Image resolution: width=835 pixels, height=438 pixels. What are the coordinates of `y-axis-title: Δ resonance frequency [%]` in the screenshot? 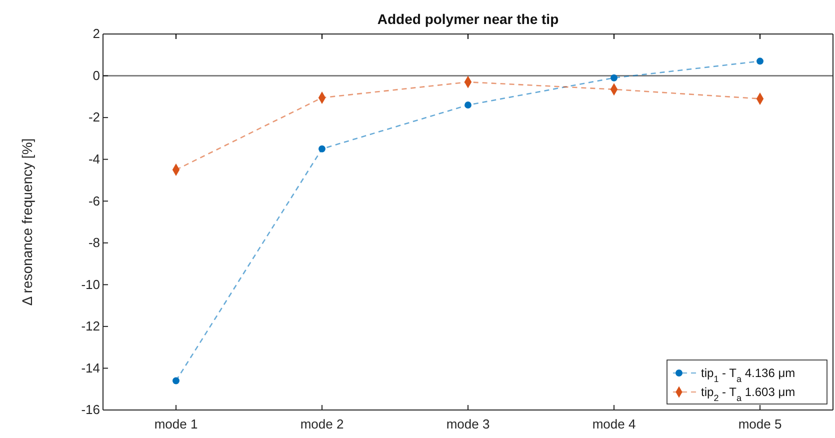 It's located at (27, 222).